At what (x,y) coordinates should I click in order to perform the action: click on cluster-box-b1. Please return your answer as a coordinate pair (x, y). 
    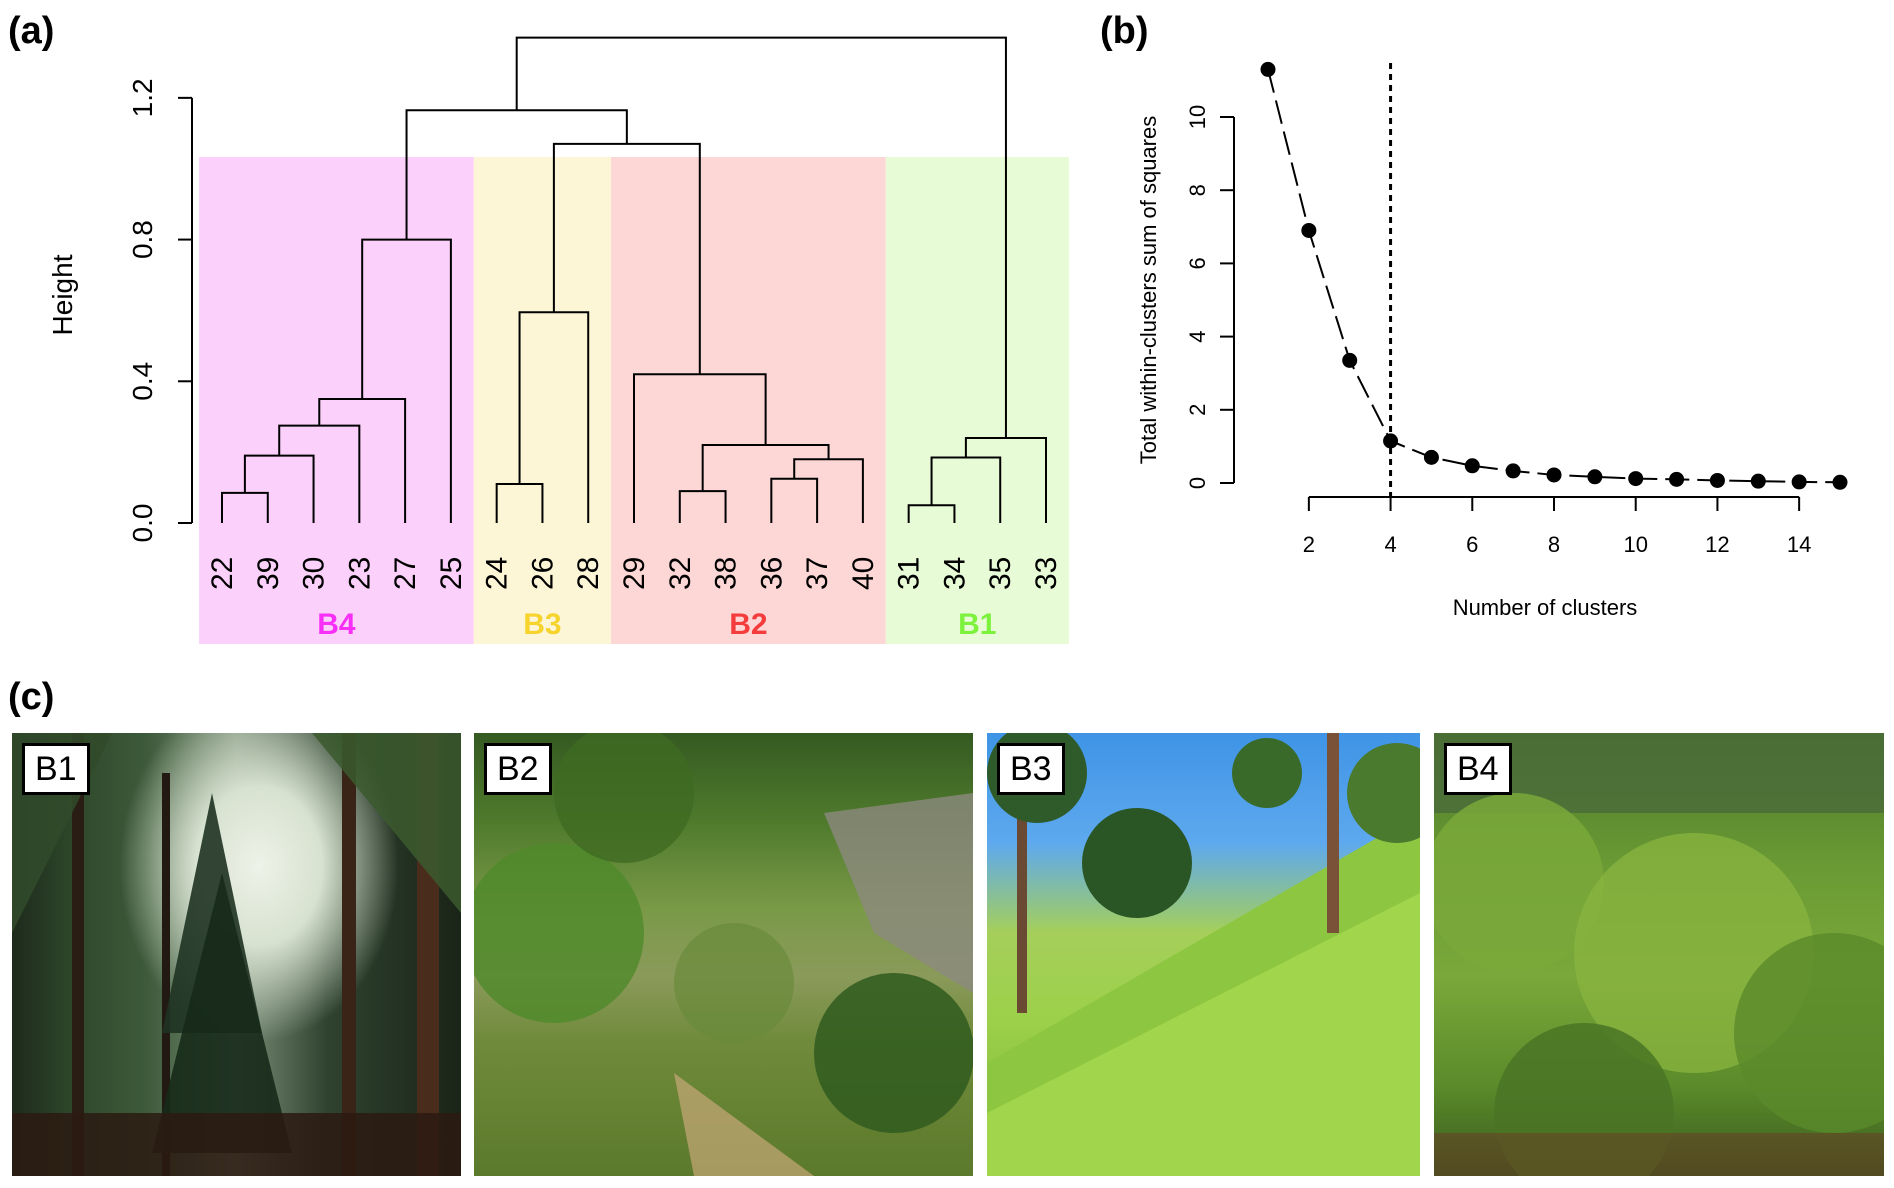
    Looking at the image, I should click on (977, 400).